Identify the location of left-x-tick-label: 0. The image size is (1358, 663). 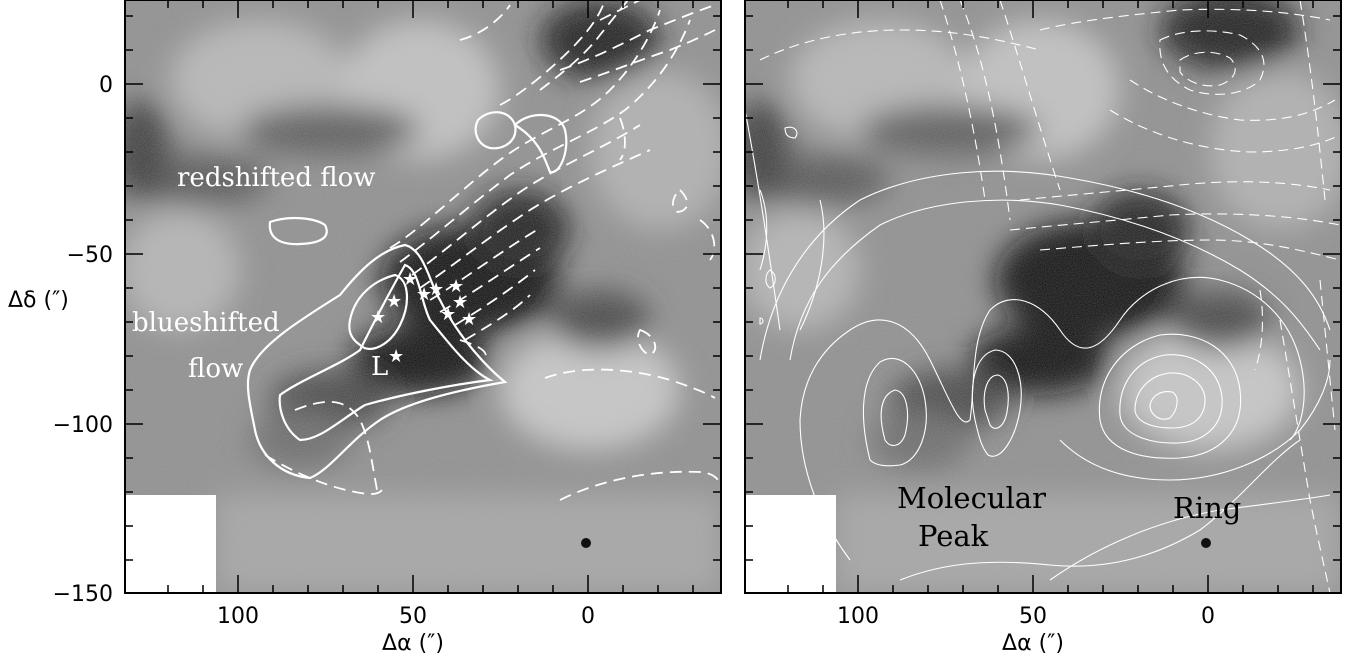
(588, 616).